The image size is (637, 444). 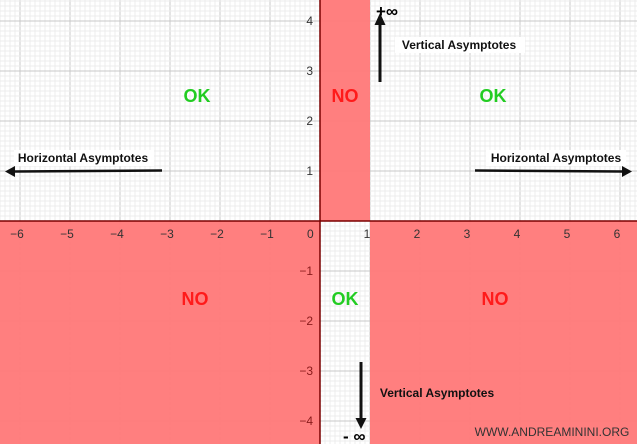 I want to click on horizontal-asymptote-label-left: Horizontal Asymptotes, so click(x=83, y=158).